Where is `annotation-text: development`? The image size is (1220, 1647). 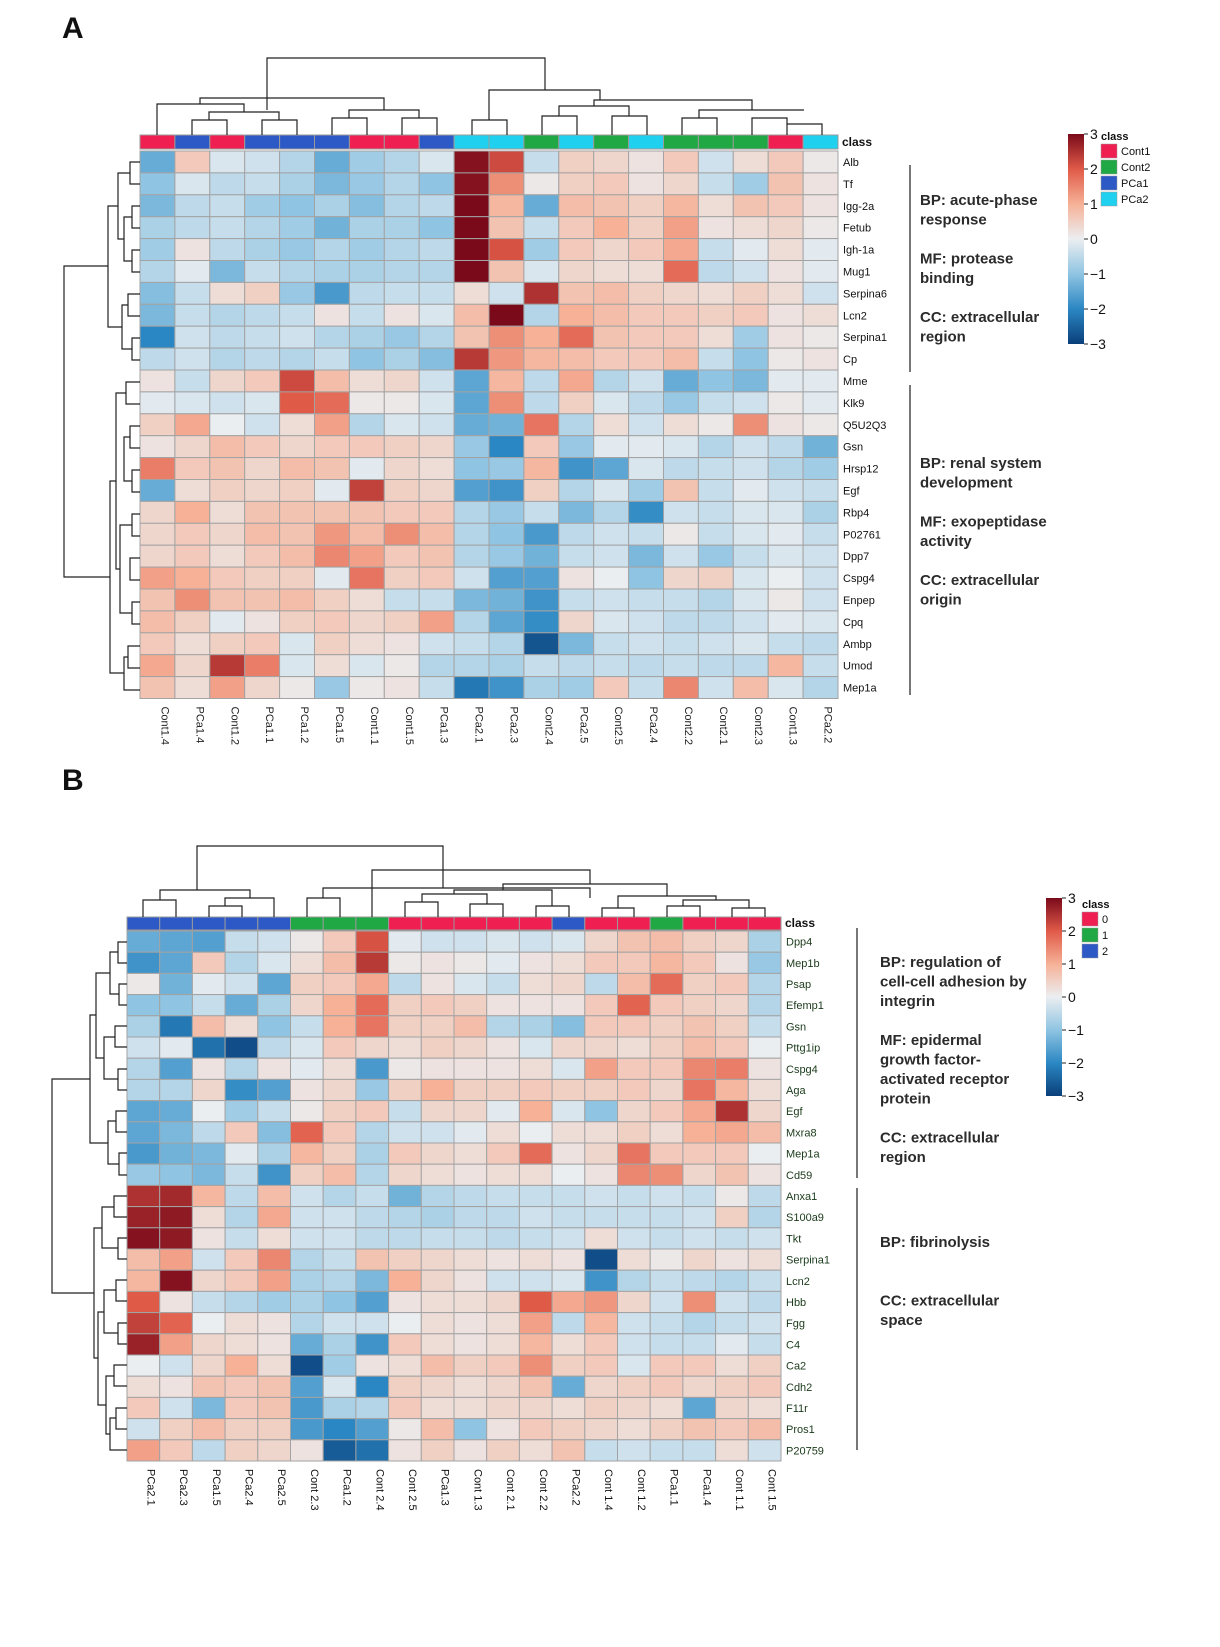
annotation-text: development is located at coordinates (966, 483).